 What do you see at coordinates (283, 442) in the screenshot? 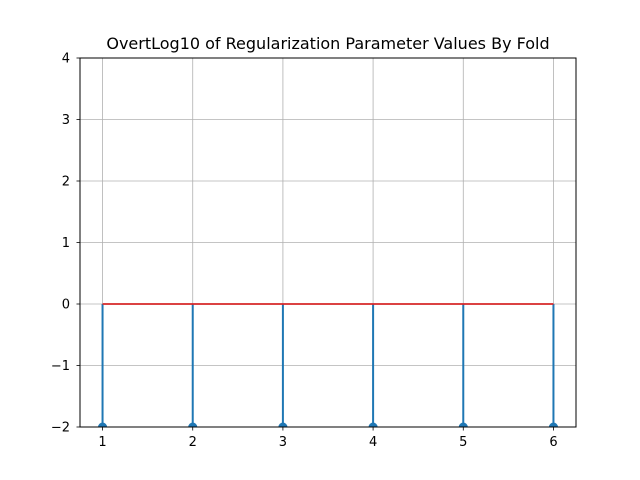
I see `x-tick-label: 3` at bounding box center [283, 442].